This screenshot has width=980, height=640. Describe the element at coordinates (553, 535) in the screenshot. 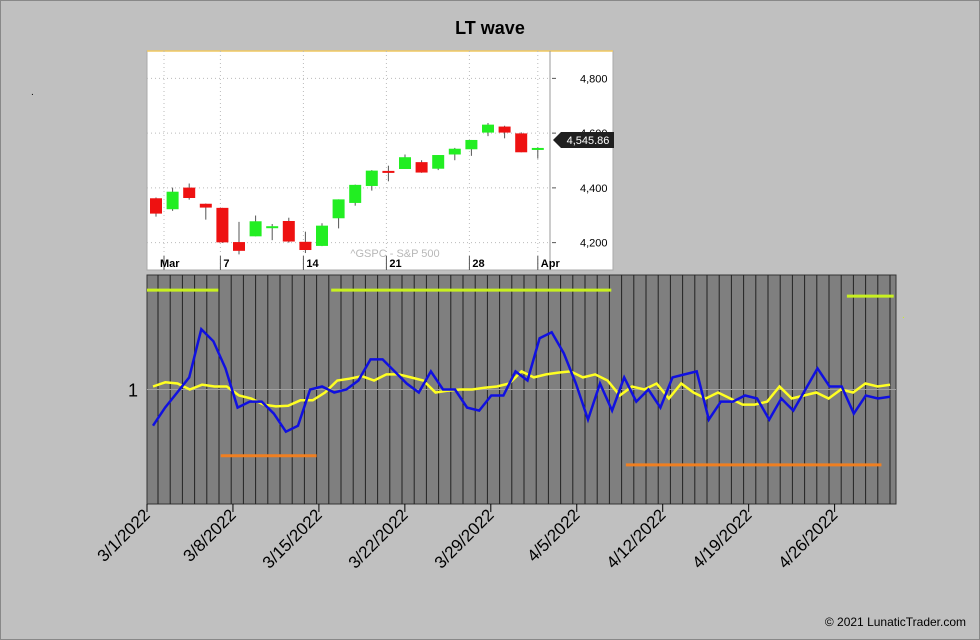

I see `wave-x-tick-label: 4/5/2022` at that location.